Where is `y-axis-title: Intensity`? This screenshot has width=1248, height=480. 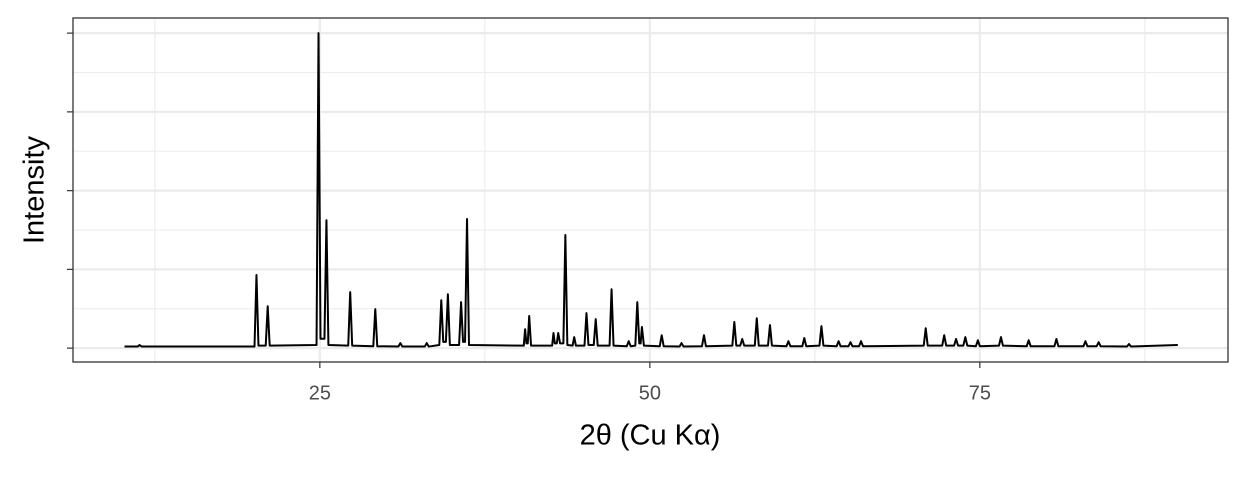 y-axis-title: Intensity is located at coordinates (35, 190).